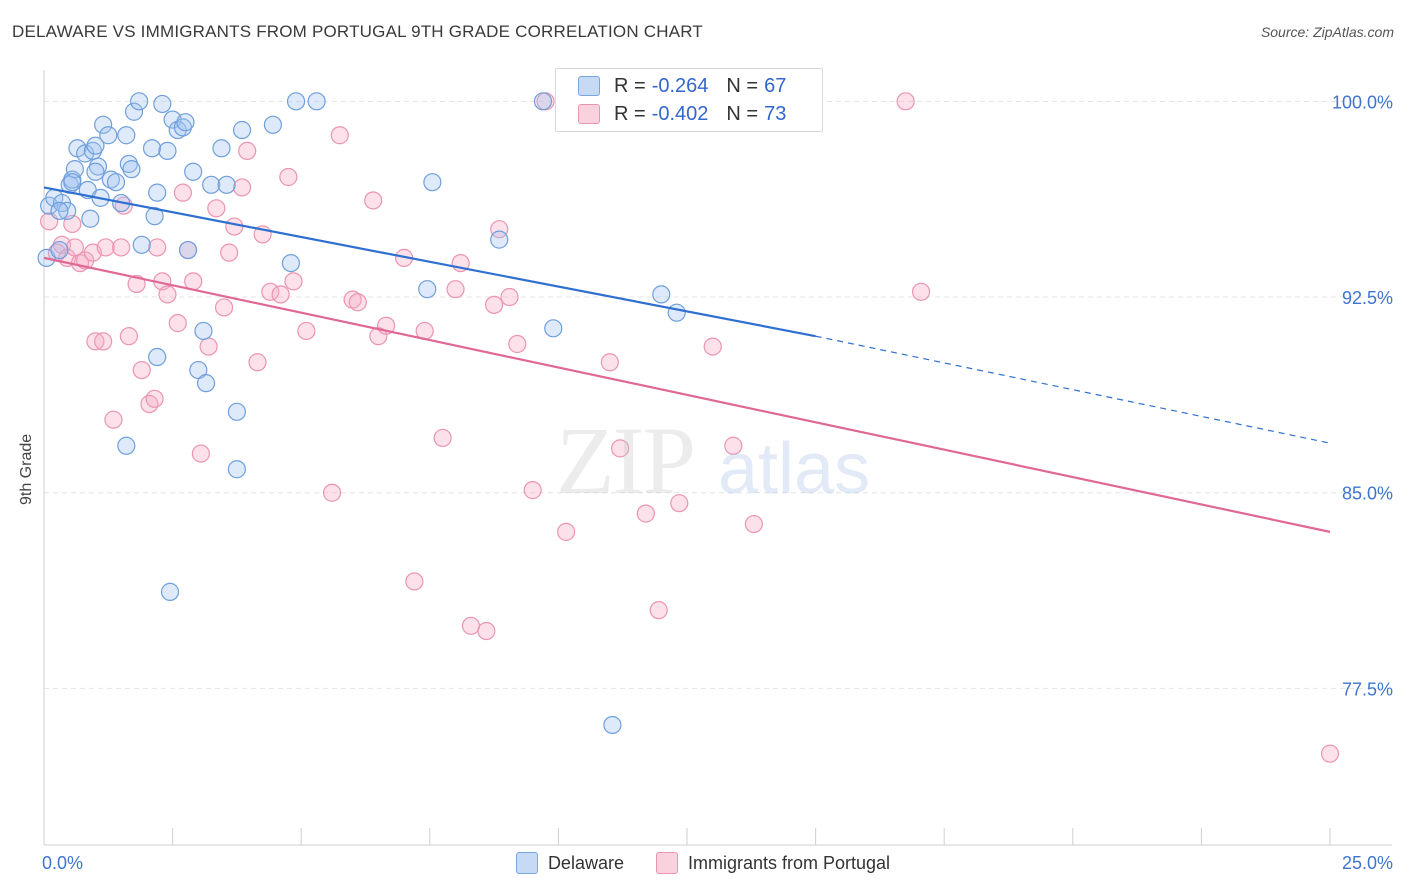 The width and height of the screenshot is (1406, 892). I want to click on legend-row-delaware: R = -0.264 N = 67, so click(682, 86).